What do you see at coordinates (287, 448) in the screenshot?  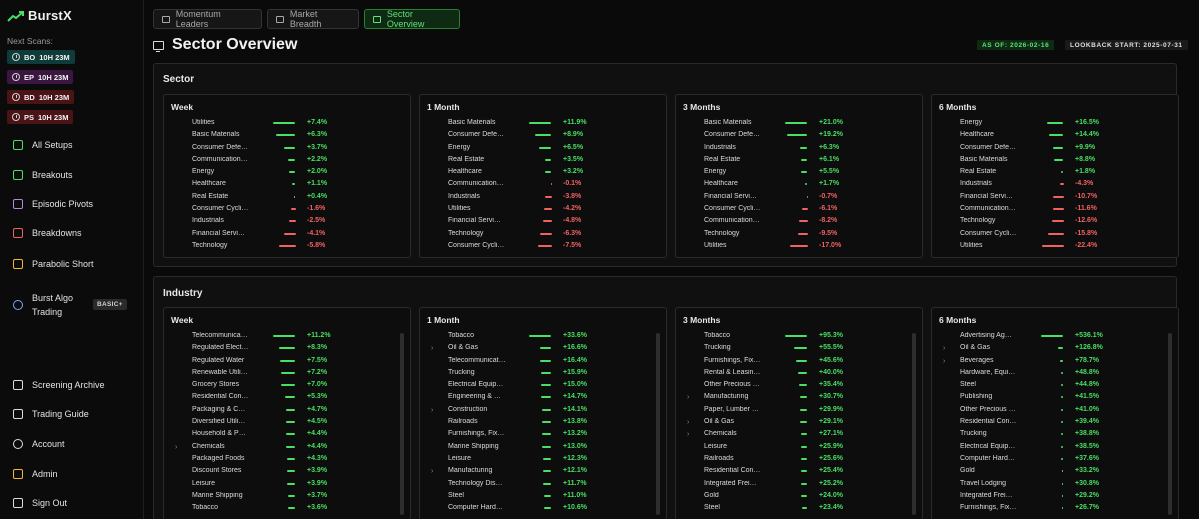 I see `ranking-row: › Chemicals +4.4%` at bounding box center [287, 448].